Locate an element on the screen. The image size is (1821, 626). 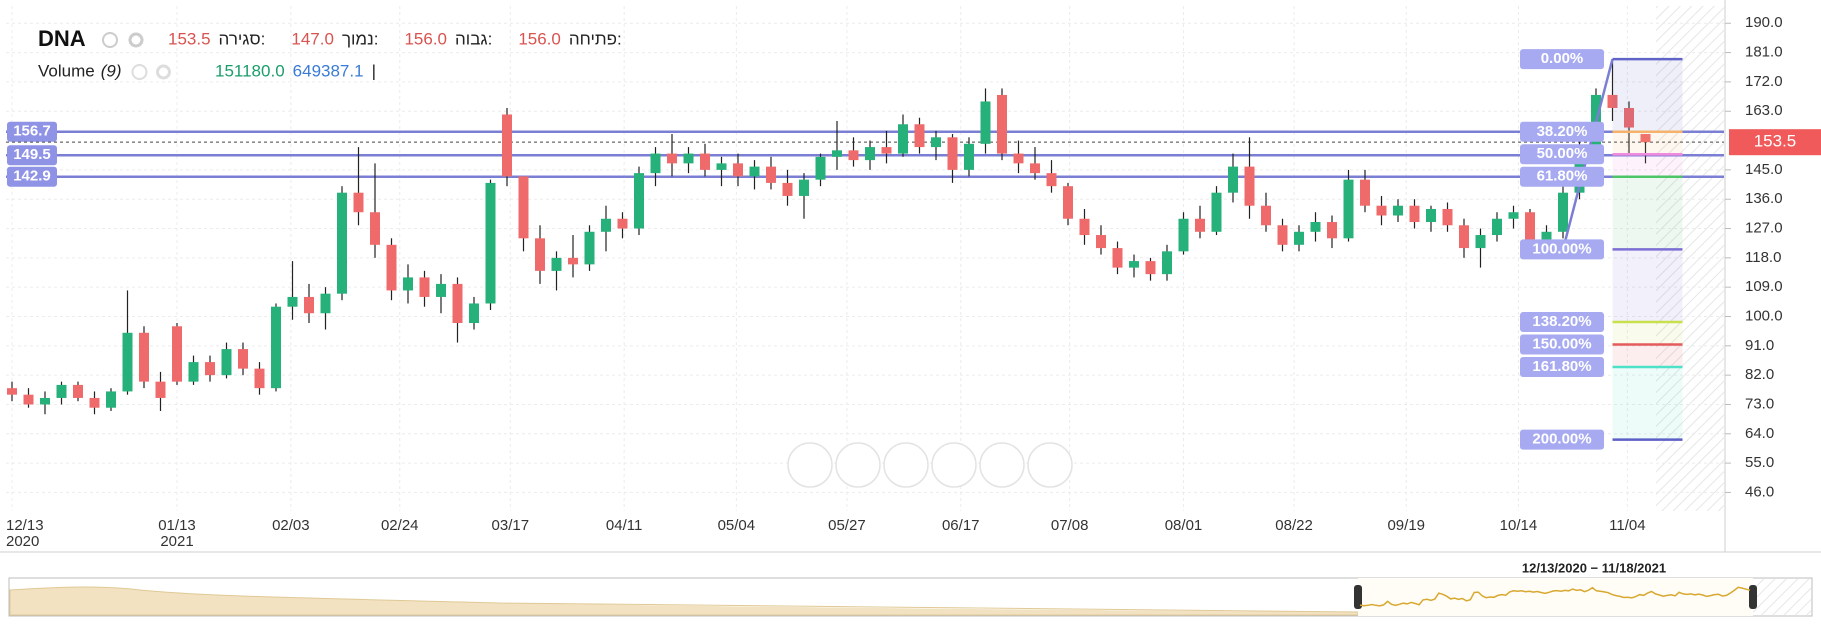
y-tick-label: 127.0 is located at coordinates (1764, 227).